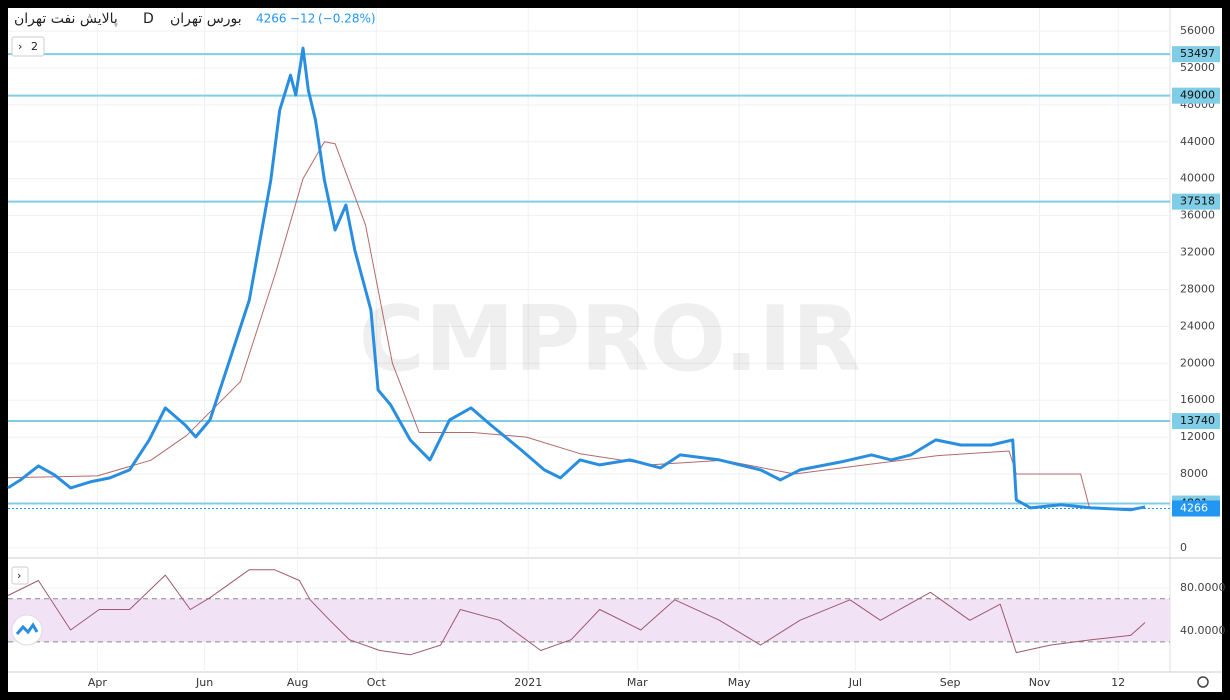 The height and width of the screenshot is (700, 1230). Describe the element at coordinates (1194, 473) in the screenshot. I see `y-tick-label: 8000` at that location.